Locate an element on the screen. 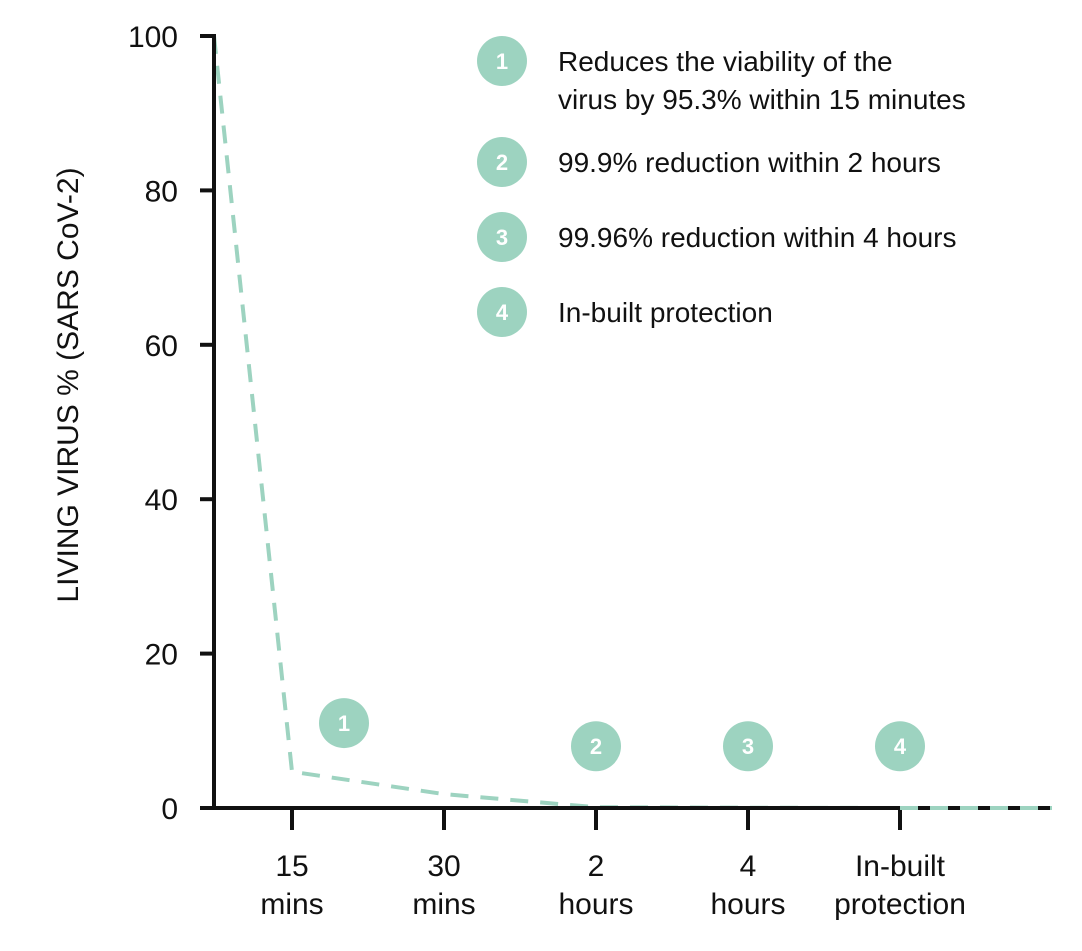 This screenshot has width=1082, height=951. legend-badge-number: 2 is located at coordinates (502, 162).